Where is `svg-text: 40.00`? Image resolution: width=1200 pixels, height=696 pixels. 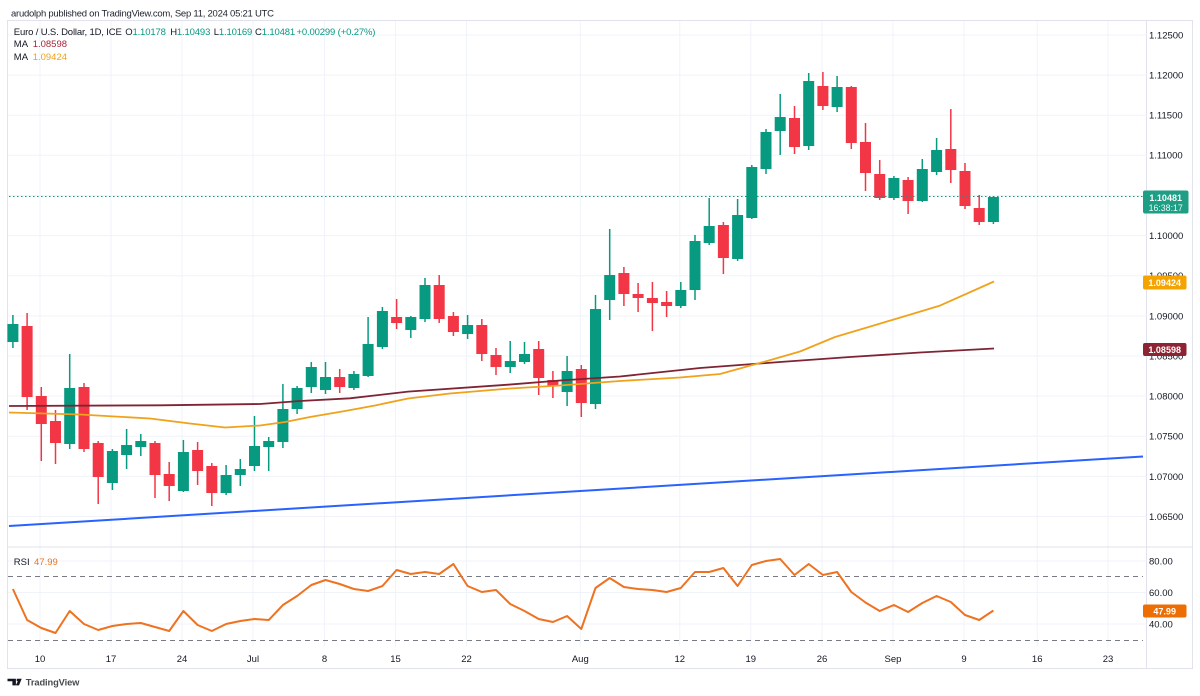
svg-text: 40.00 is located at coordinates (1161, 624).